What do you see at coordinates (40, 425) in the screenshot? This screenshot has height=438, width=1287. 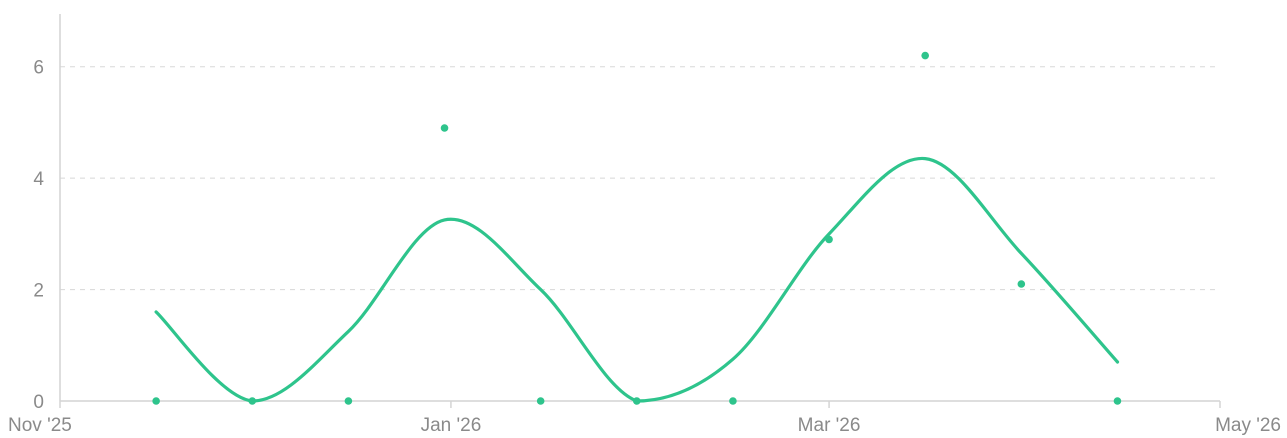 I see `x-tick-label: Nov '25` at bounding box center [40, 425].